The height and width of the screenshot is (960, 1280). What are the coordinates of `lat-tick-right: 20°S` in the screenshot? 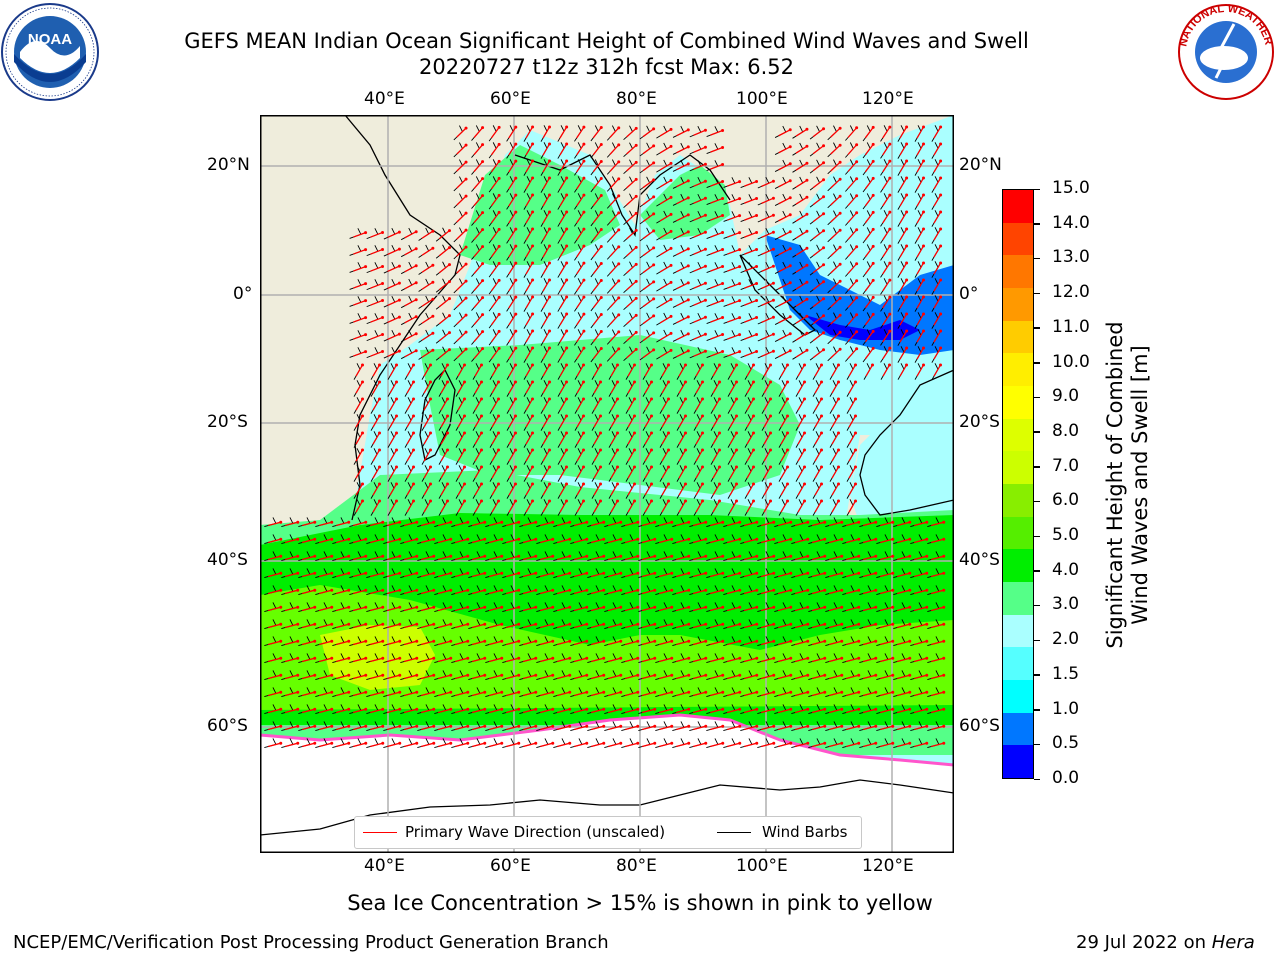 It's located at (979, 422).